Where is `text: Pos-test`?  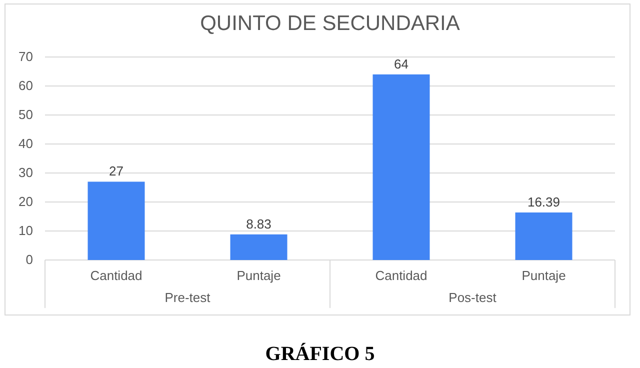
text: Pos-test is located at coordinates (472, 297).